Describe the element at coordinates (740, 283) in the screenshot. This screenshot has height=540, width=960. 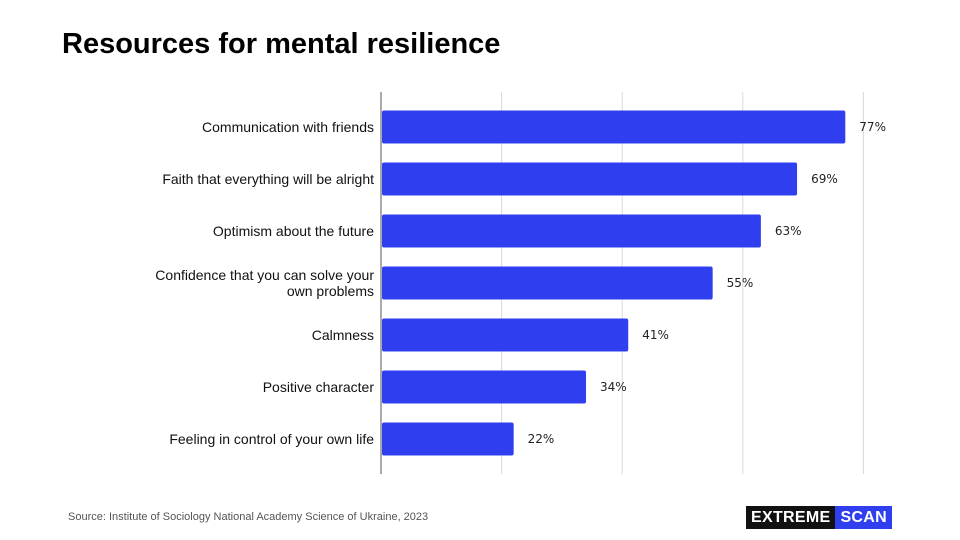
I see `value-label: 55%` at that location.